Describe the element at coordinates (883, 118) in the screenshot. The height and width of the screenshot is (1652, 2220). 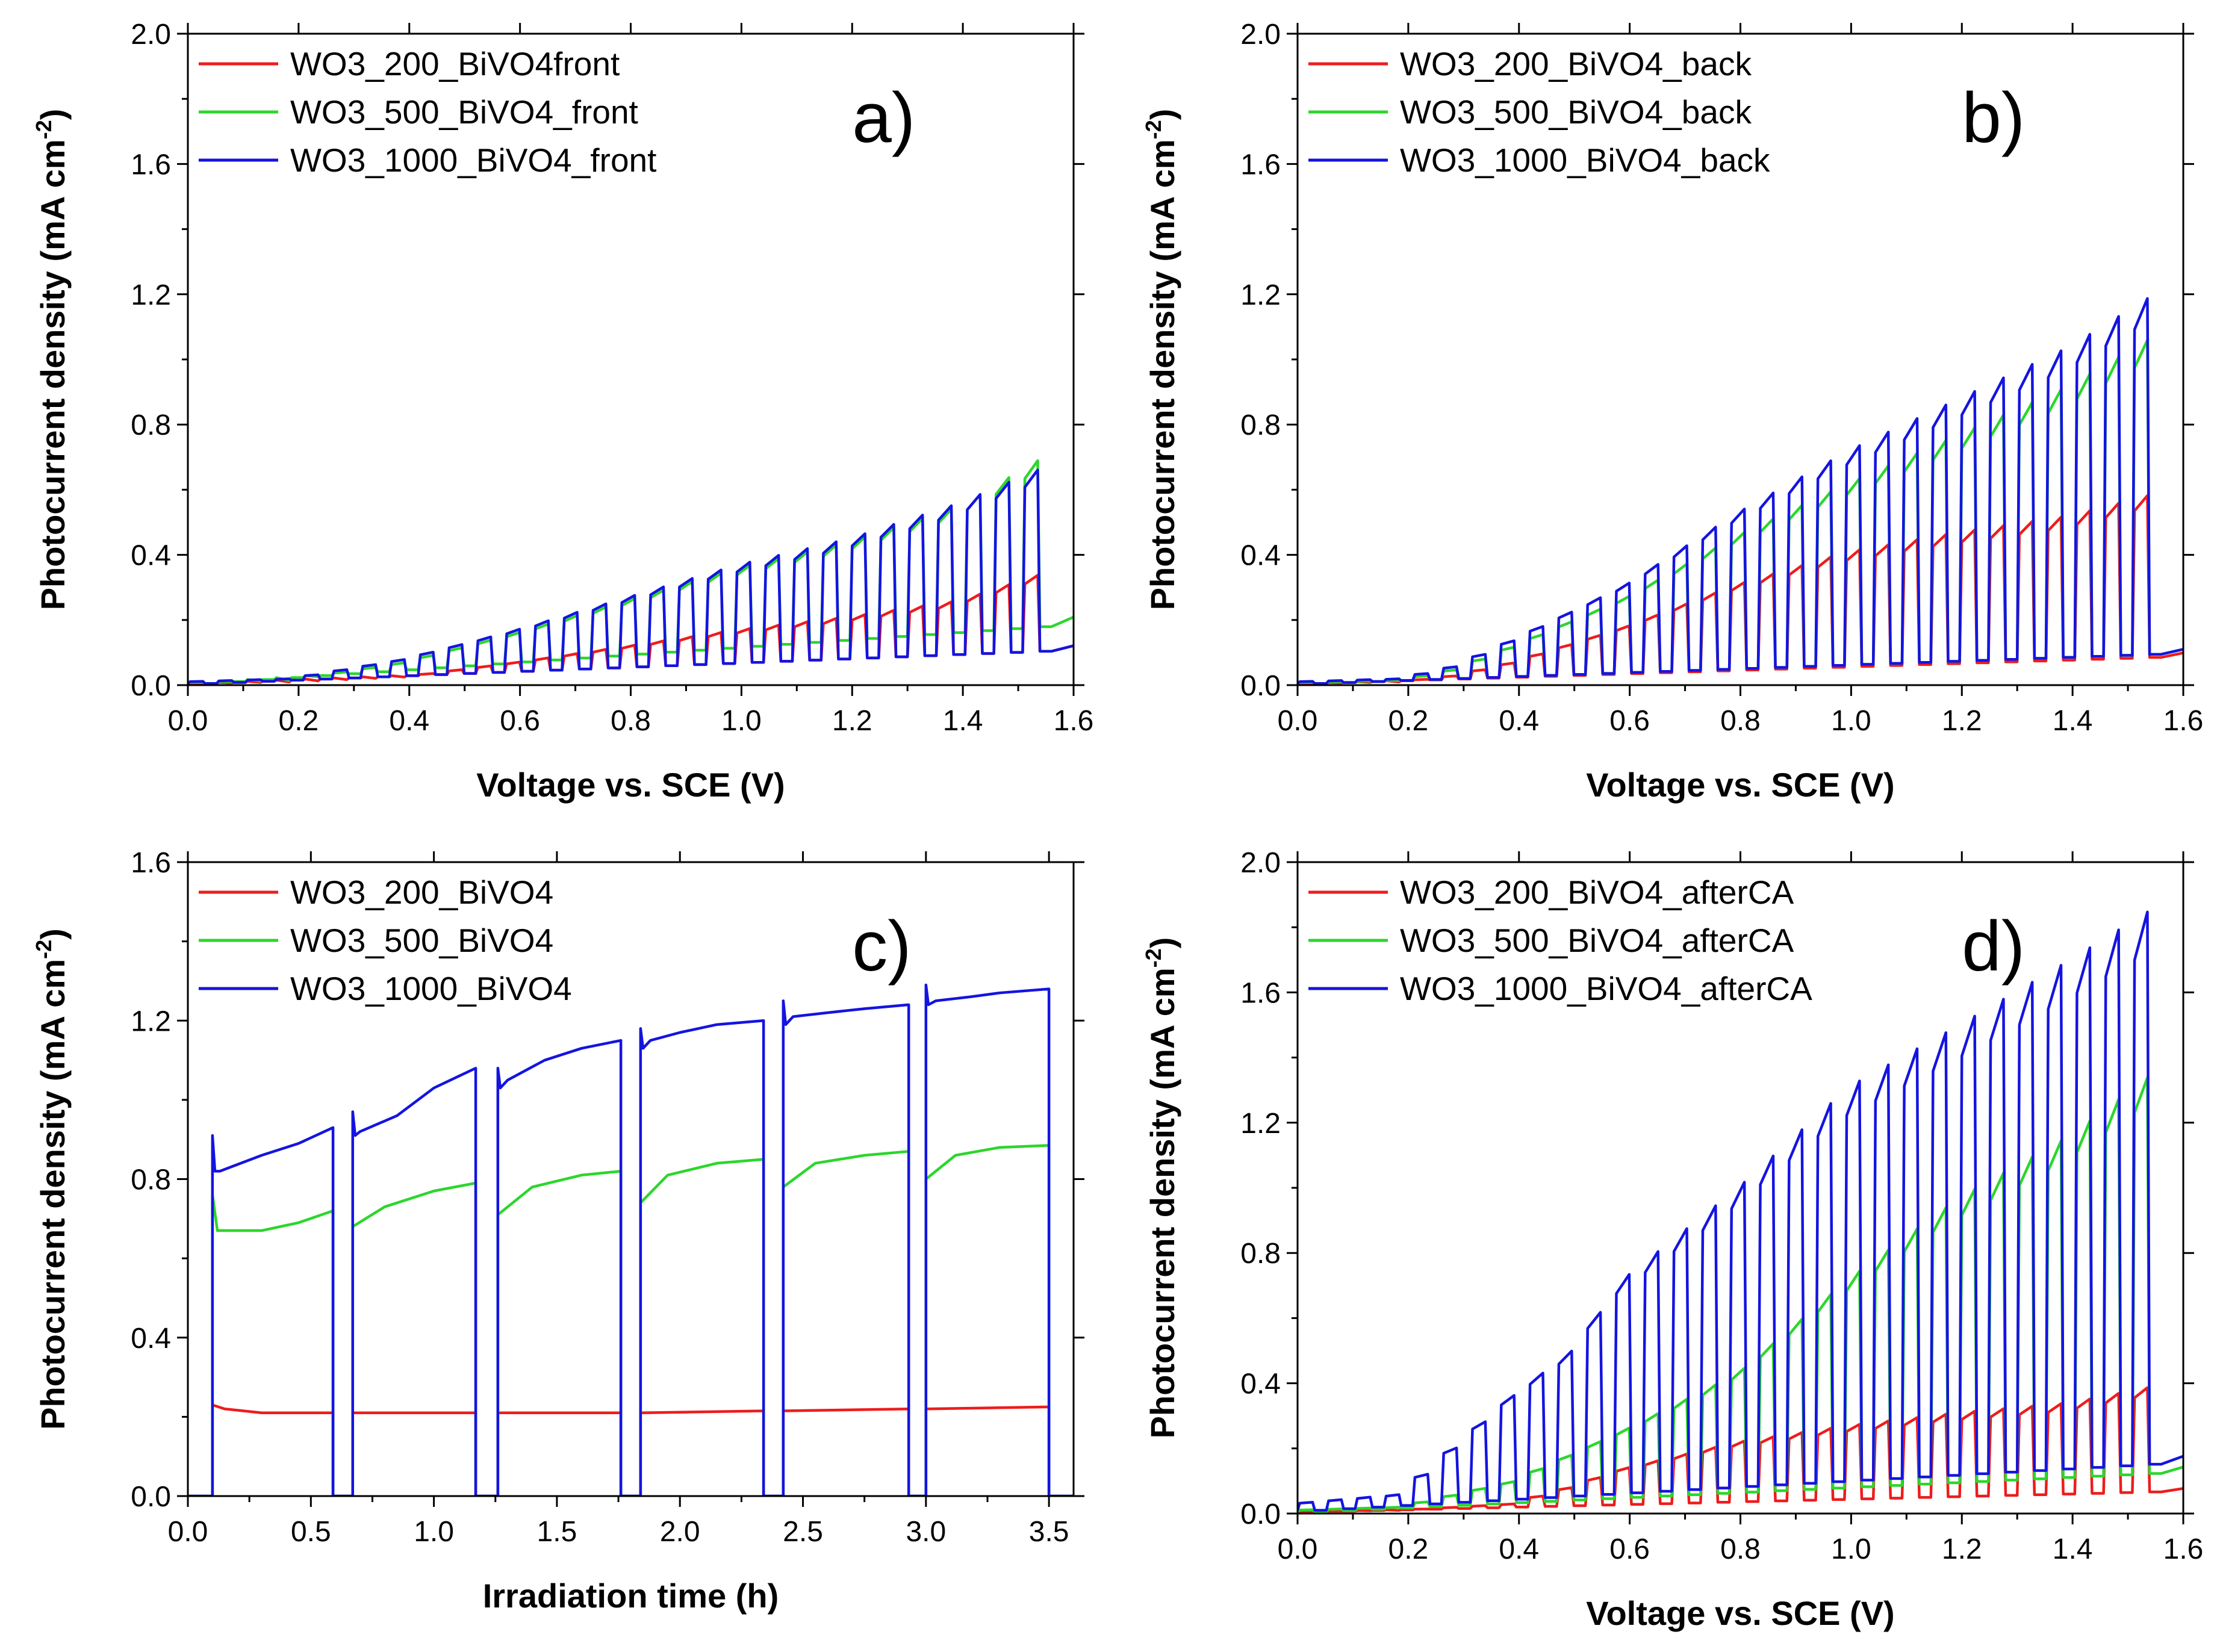
I see `panel-label: a)` at that location.